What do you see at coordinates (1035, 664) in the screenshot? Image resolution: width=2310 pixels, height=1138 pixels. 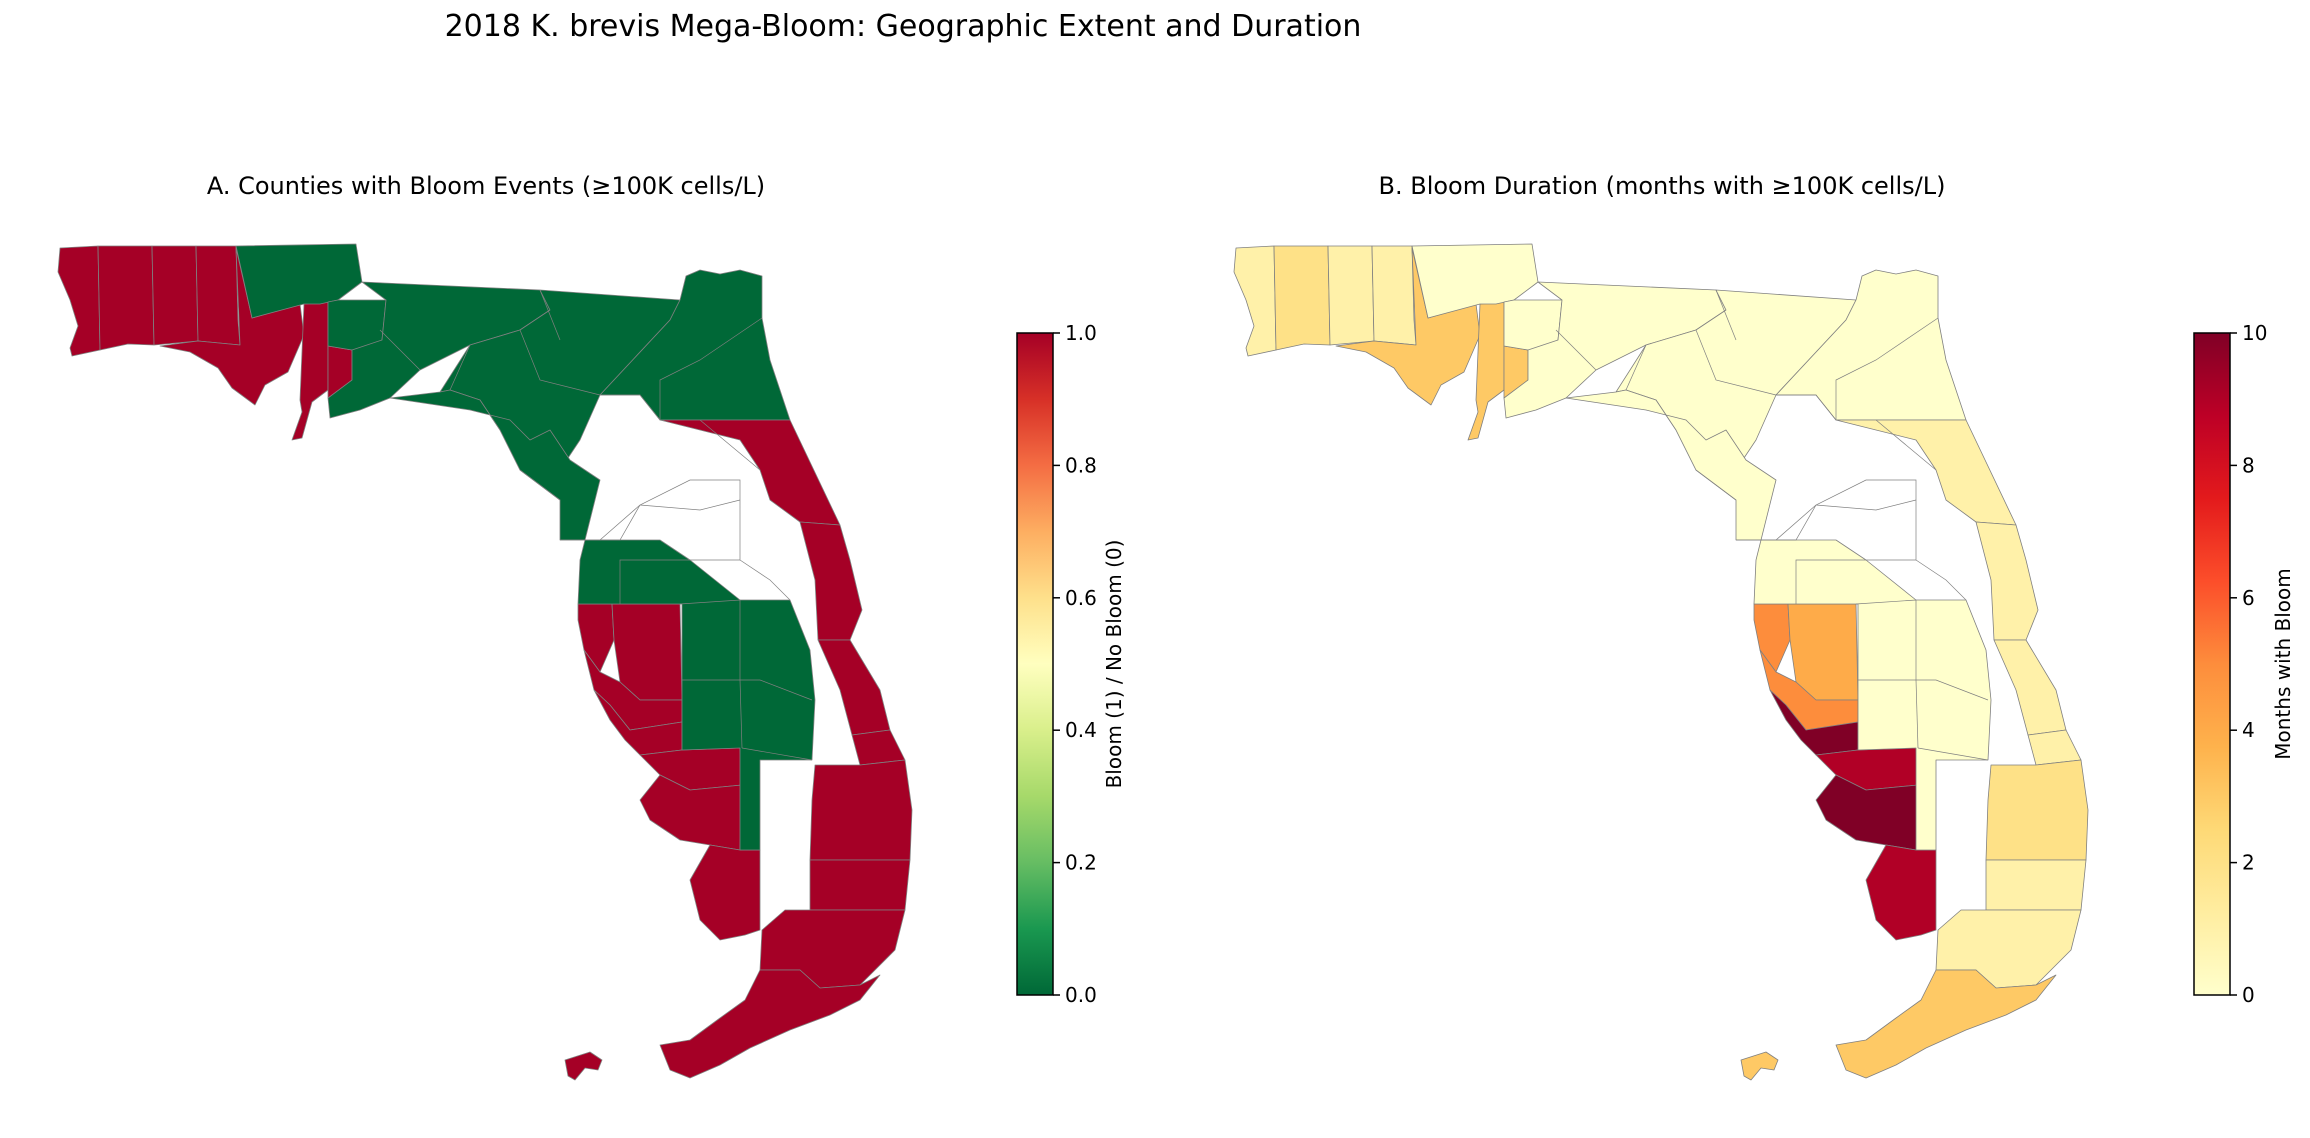 I see `panel-a-colorbar-gradient` at bounding box center [1035, 664].